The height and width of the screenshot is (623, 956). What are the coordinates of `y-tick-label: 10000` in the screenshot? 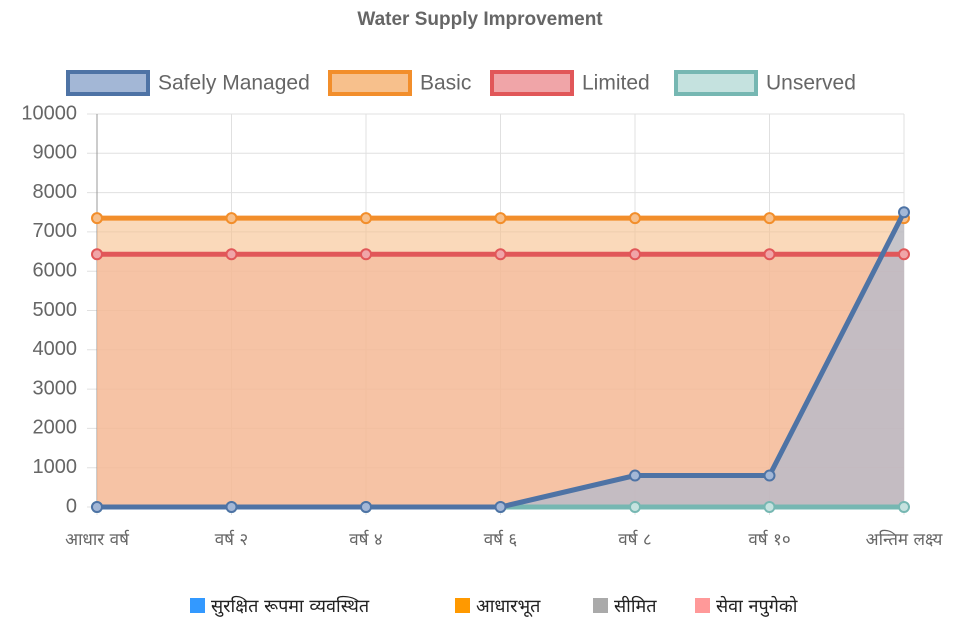 It's located at (49, 113).